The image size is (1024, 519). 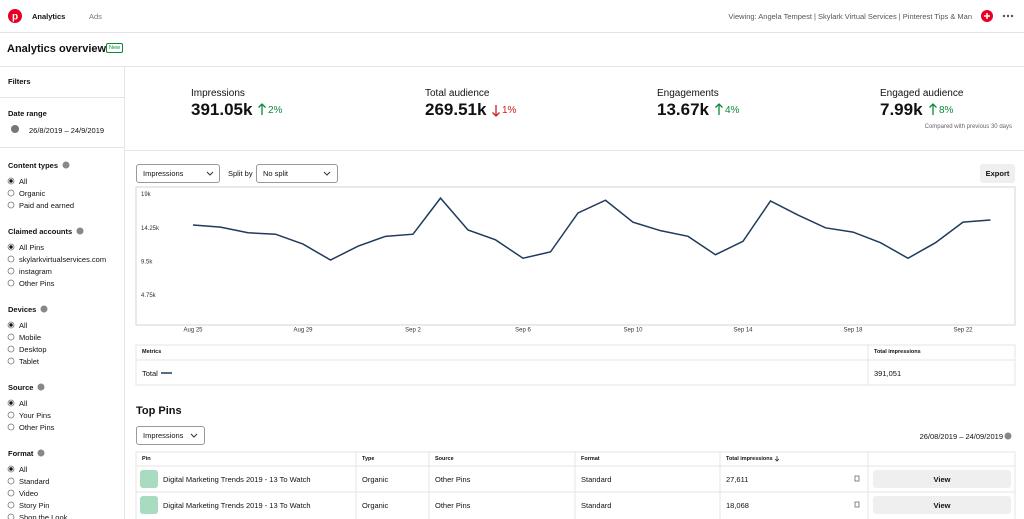 I want to click on svg-text: p, so click(x=15, y=17).